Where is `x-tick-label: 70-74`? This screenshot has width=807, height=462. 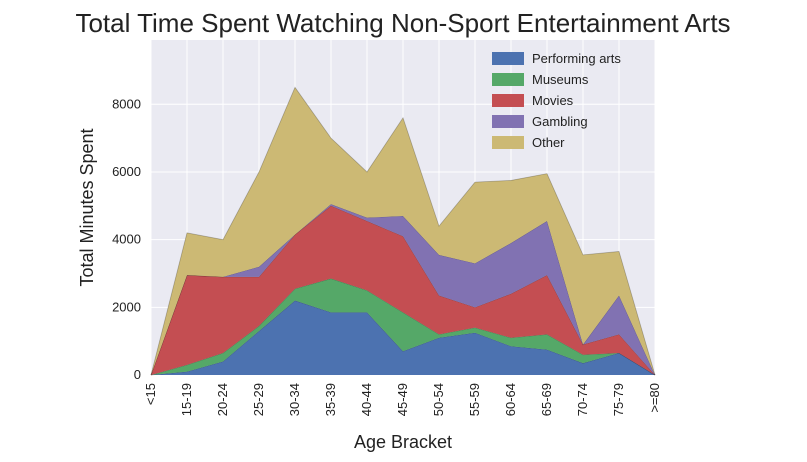
x-tick-label: 70-74 is located at coordinates (582, 399).